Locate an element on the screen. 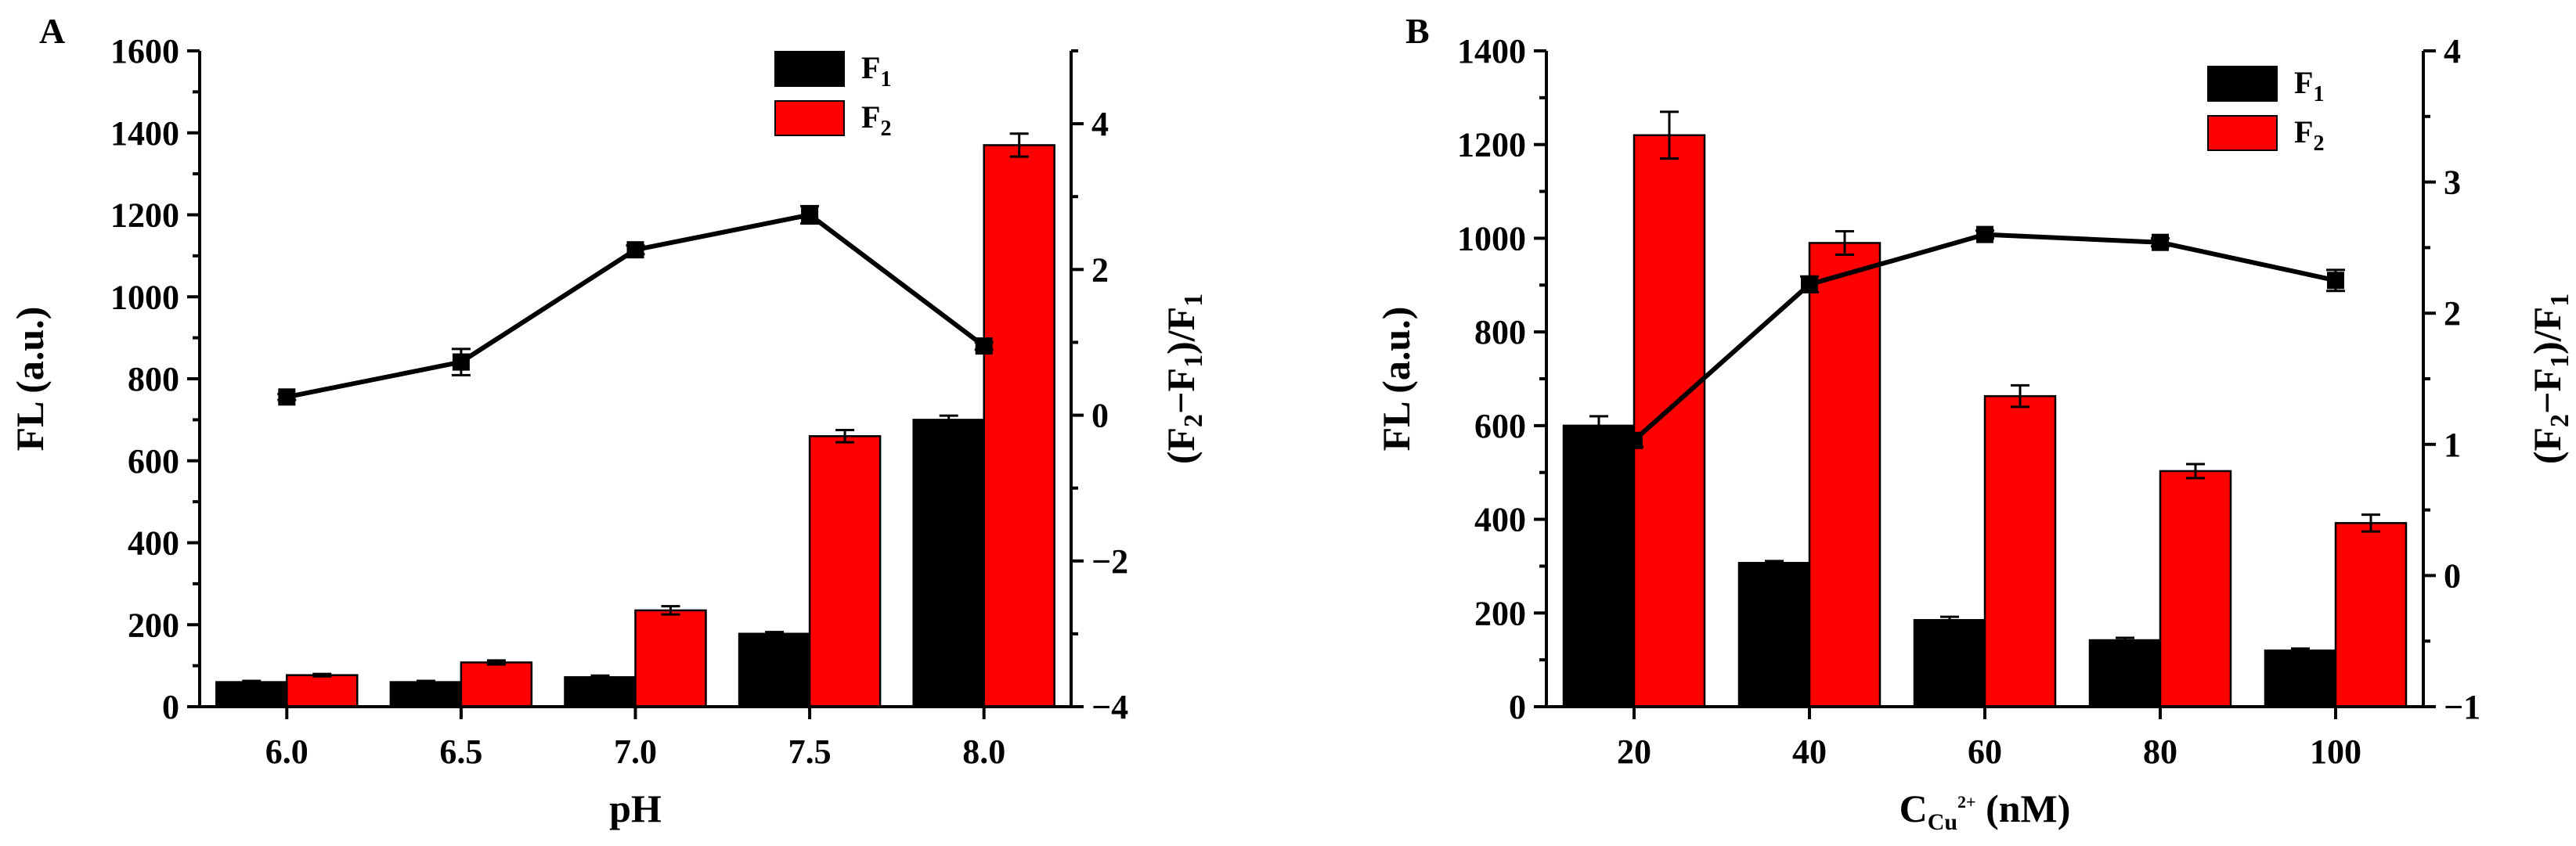 This screenshot has width=2576, height=846. text-segment: )/F is located at coordinates (1181, 331).